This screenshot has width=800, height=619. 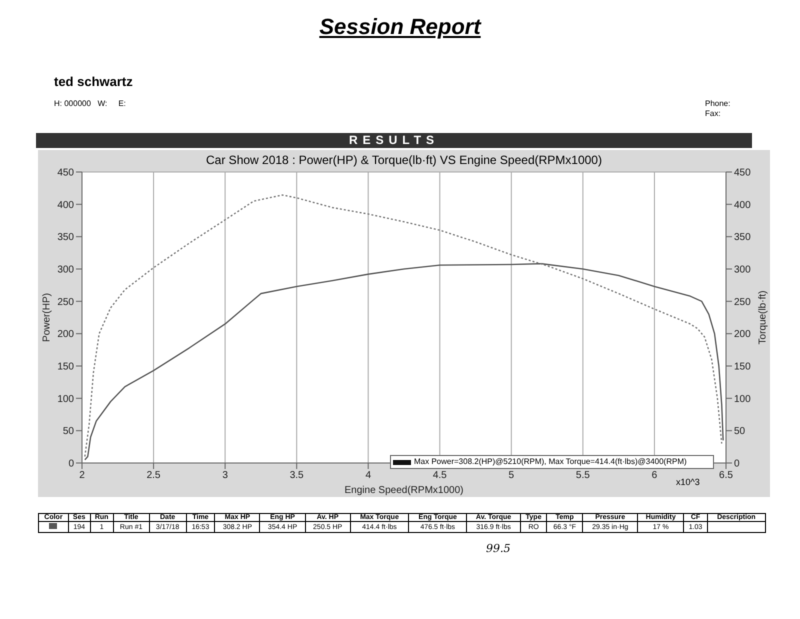 What do you see at coordinates (740, 432) in the screenshot?
I see `y2-tick-label: 50` at bounding box center [740, 432].